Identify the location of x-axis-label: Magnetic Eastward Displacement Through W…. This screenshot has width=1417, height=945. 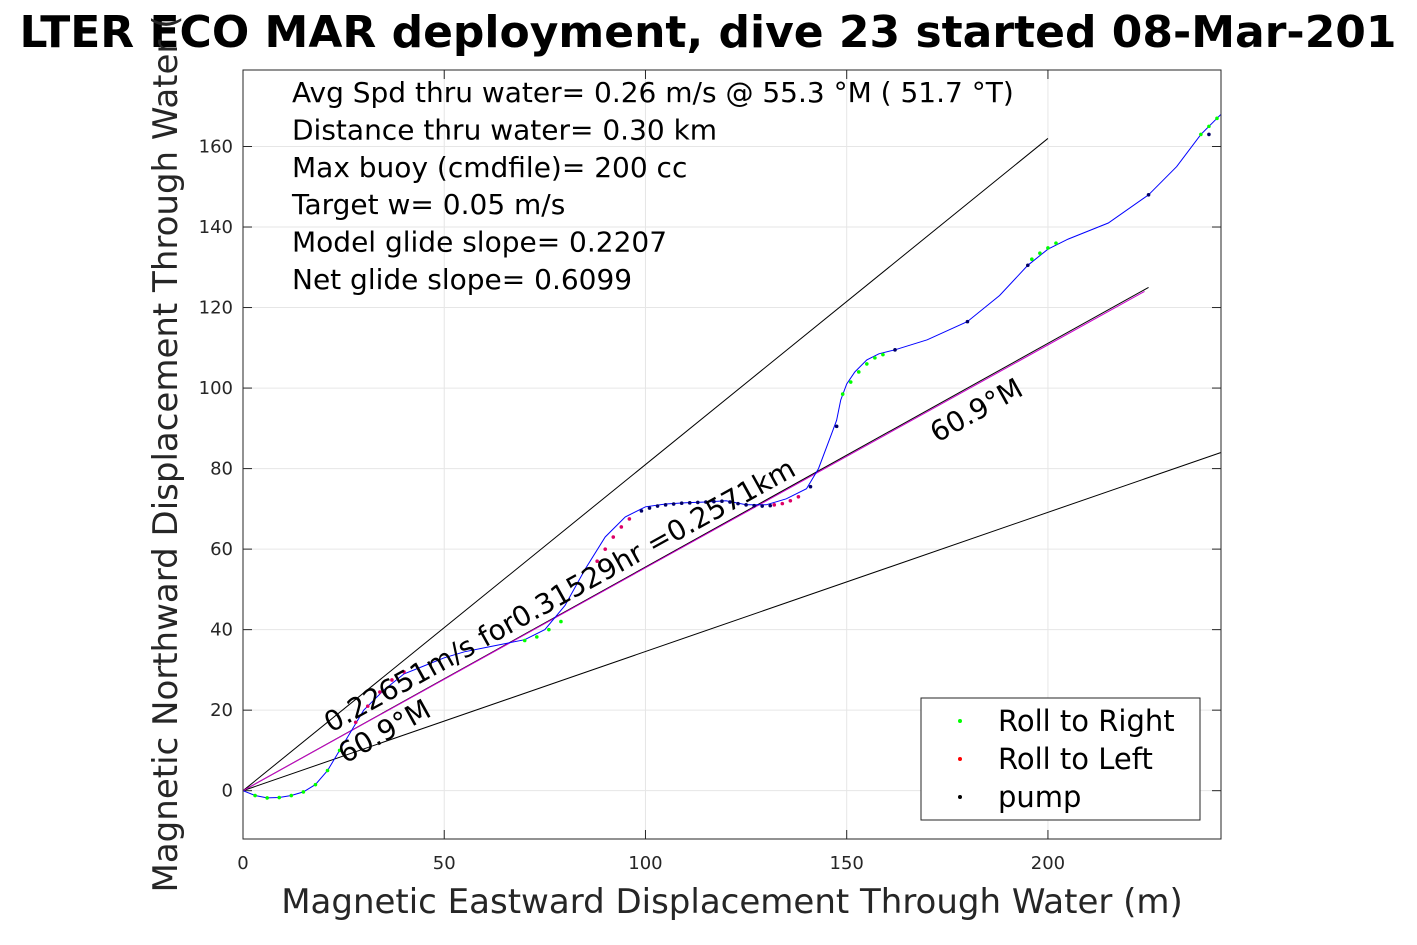
(732, 902).